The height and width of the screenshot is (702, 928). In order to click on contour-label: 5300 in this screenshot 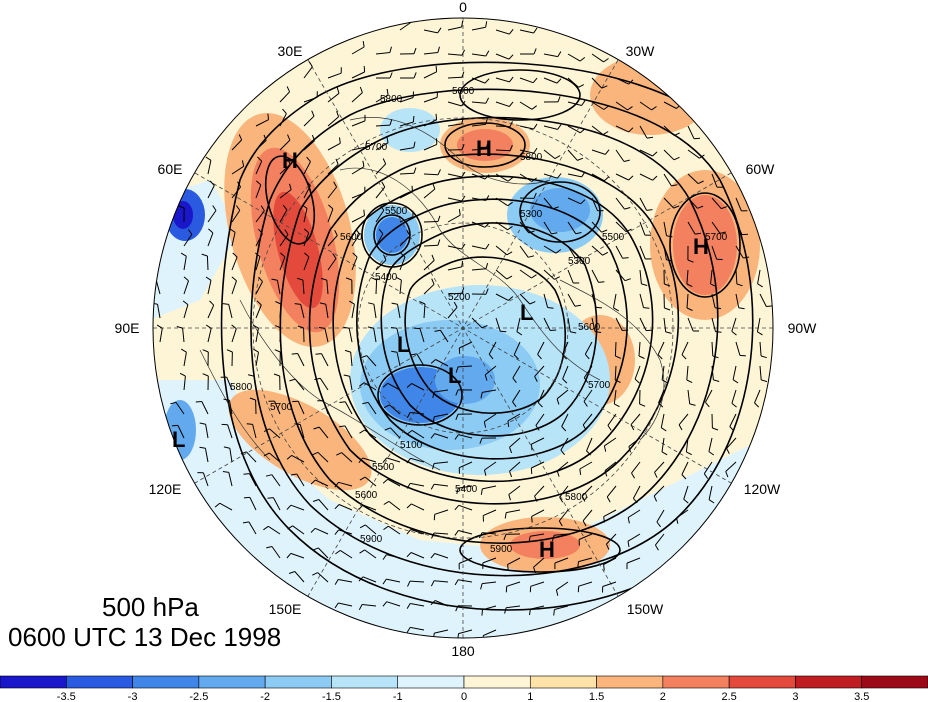, I will do `click(579, 261)`.